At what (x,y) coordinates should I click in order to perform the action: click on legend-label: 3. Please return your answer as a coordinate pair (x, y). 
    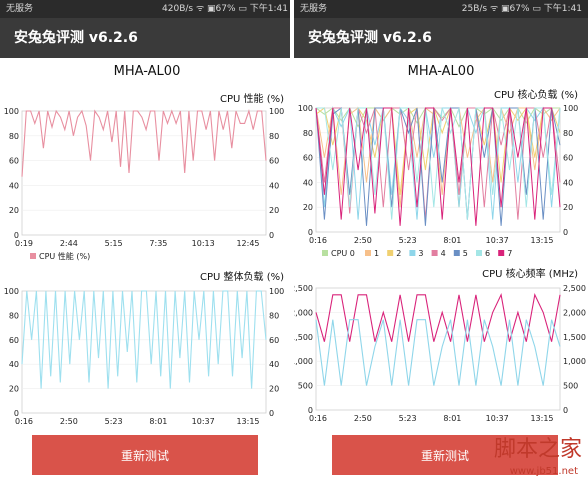
    Looking at the image, I should click on (420, 253).